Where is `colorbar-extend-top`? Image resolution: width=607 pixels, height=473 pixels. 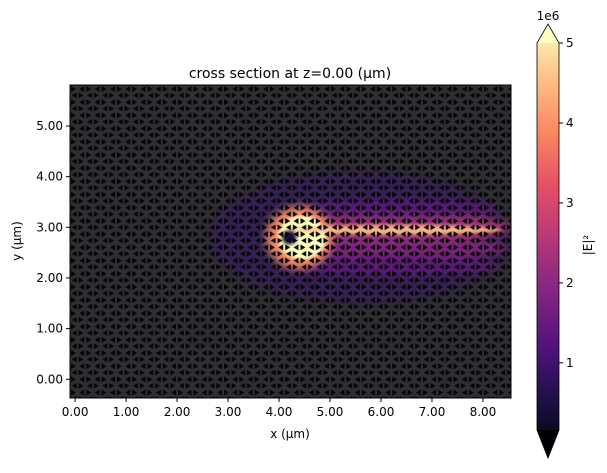 colorbar-extend-top is located at coordinates (548, 33).